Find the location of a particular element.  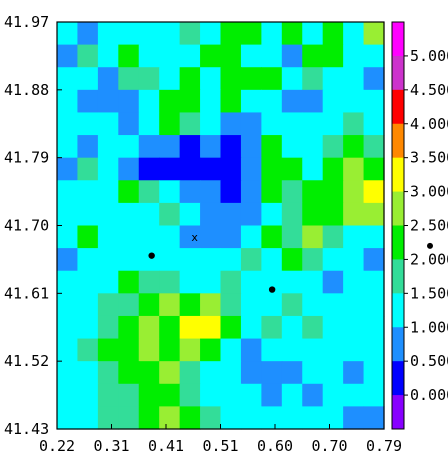

y-tick-label: 41.79 is located at coordinates (26, 158).